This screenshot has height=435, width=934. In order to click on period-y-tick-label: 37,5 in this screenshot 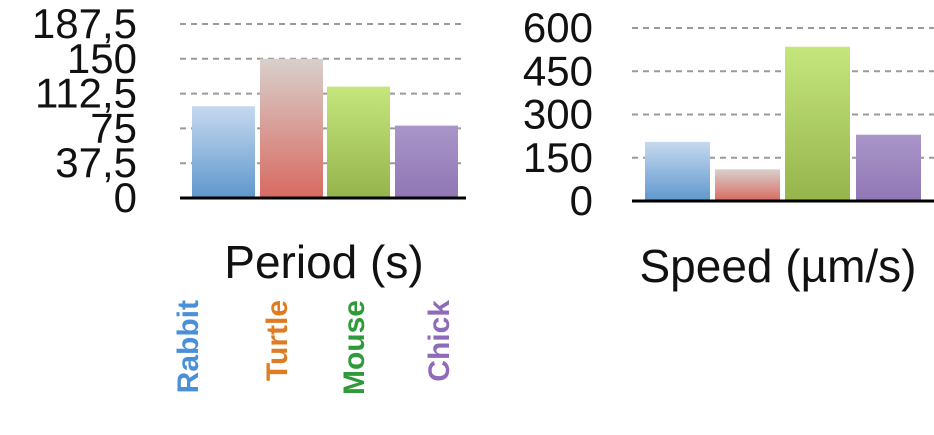, I will do `click(96, 162)`.